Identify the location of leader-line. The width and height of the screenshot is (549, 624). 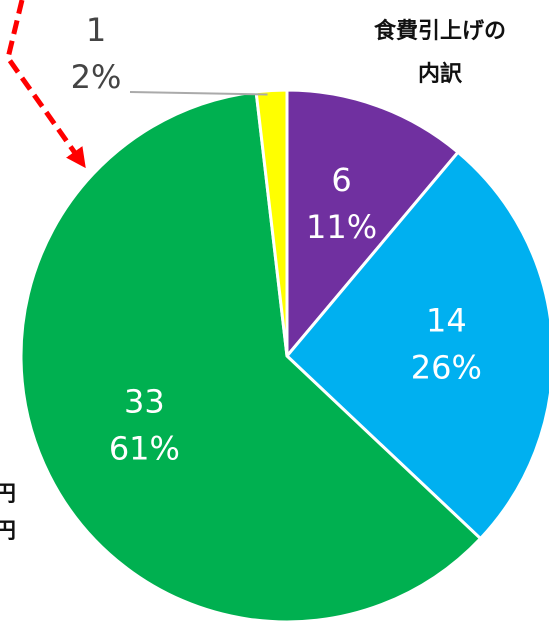
(198, 93).